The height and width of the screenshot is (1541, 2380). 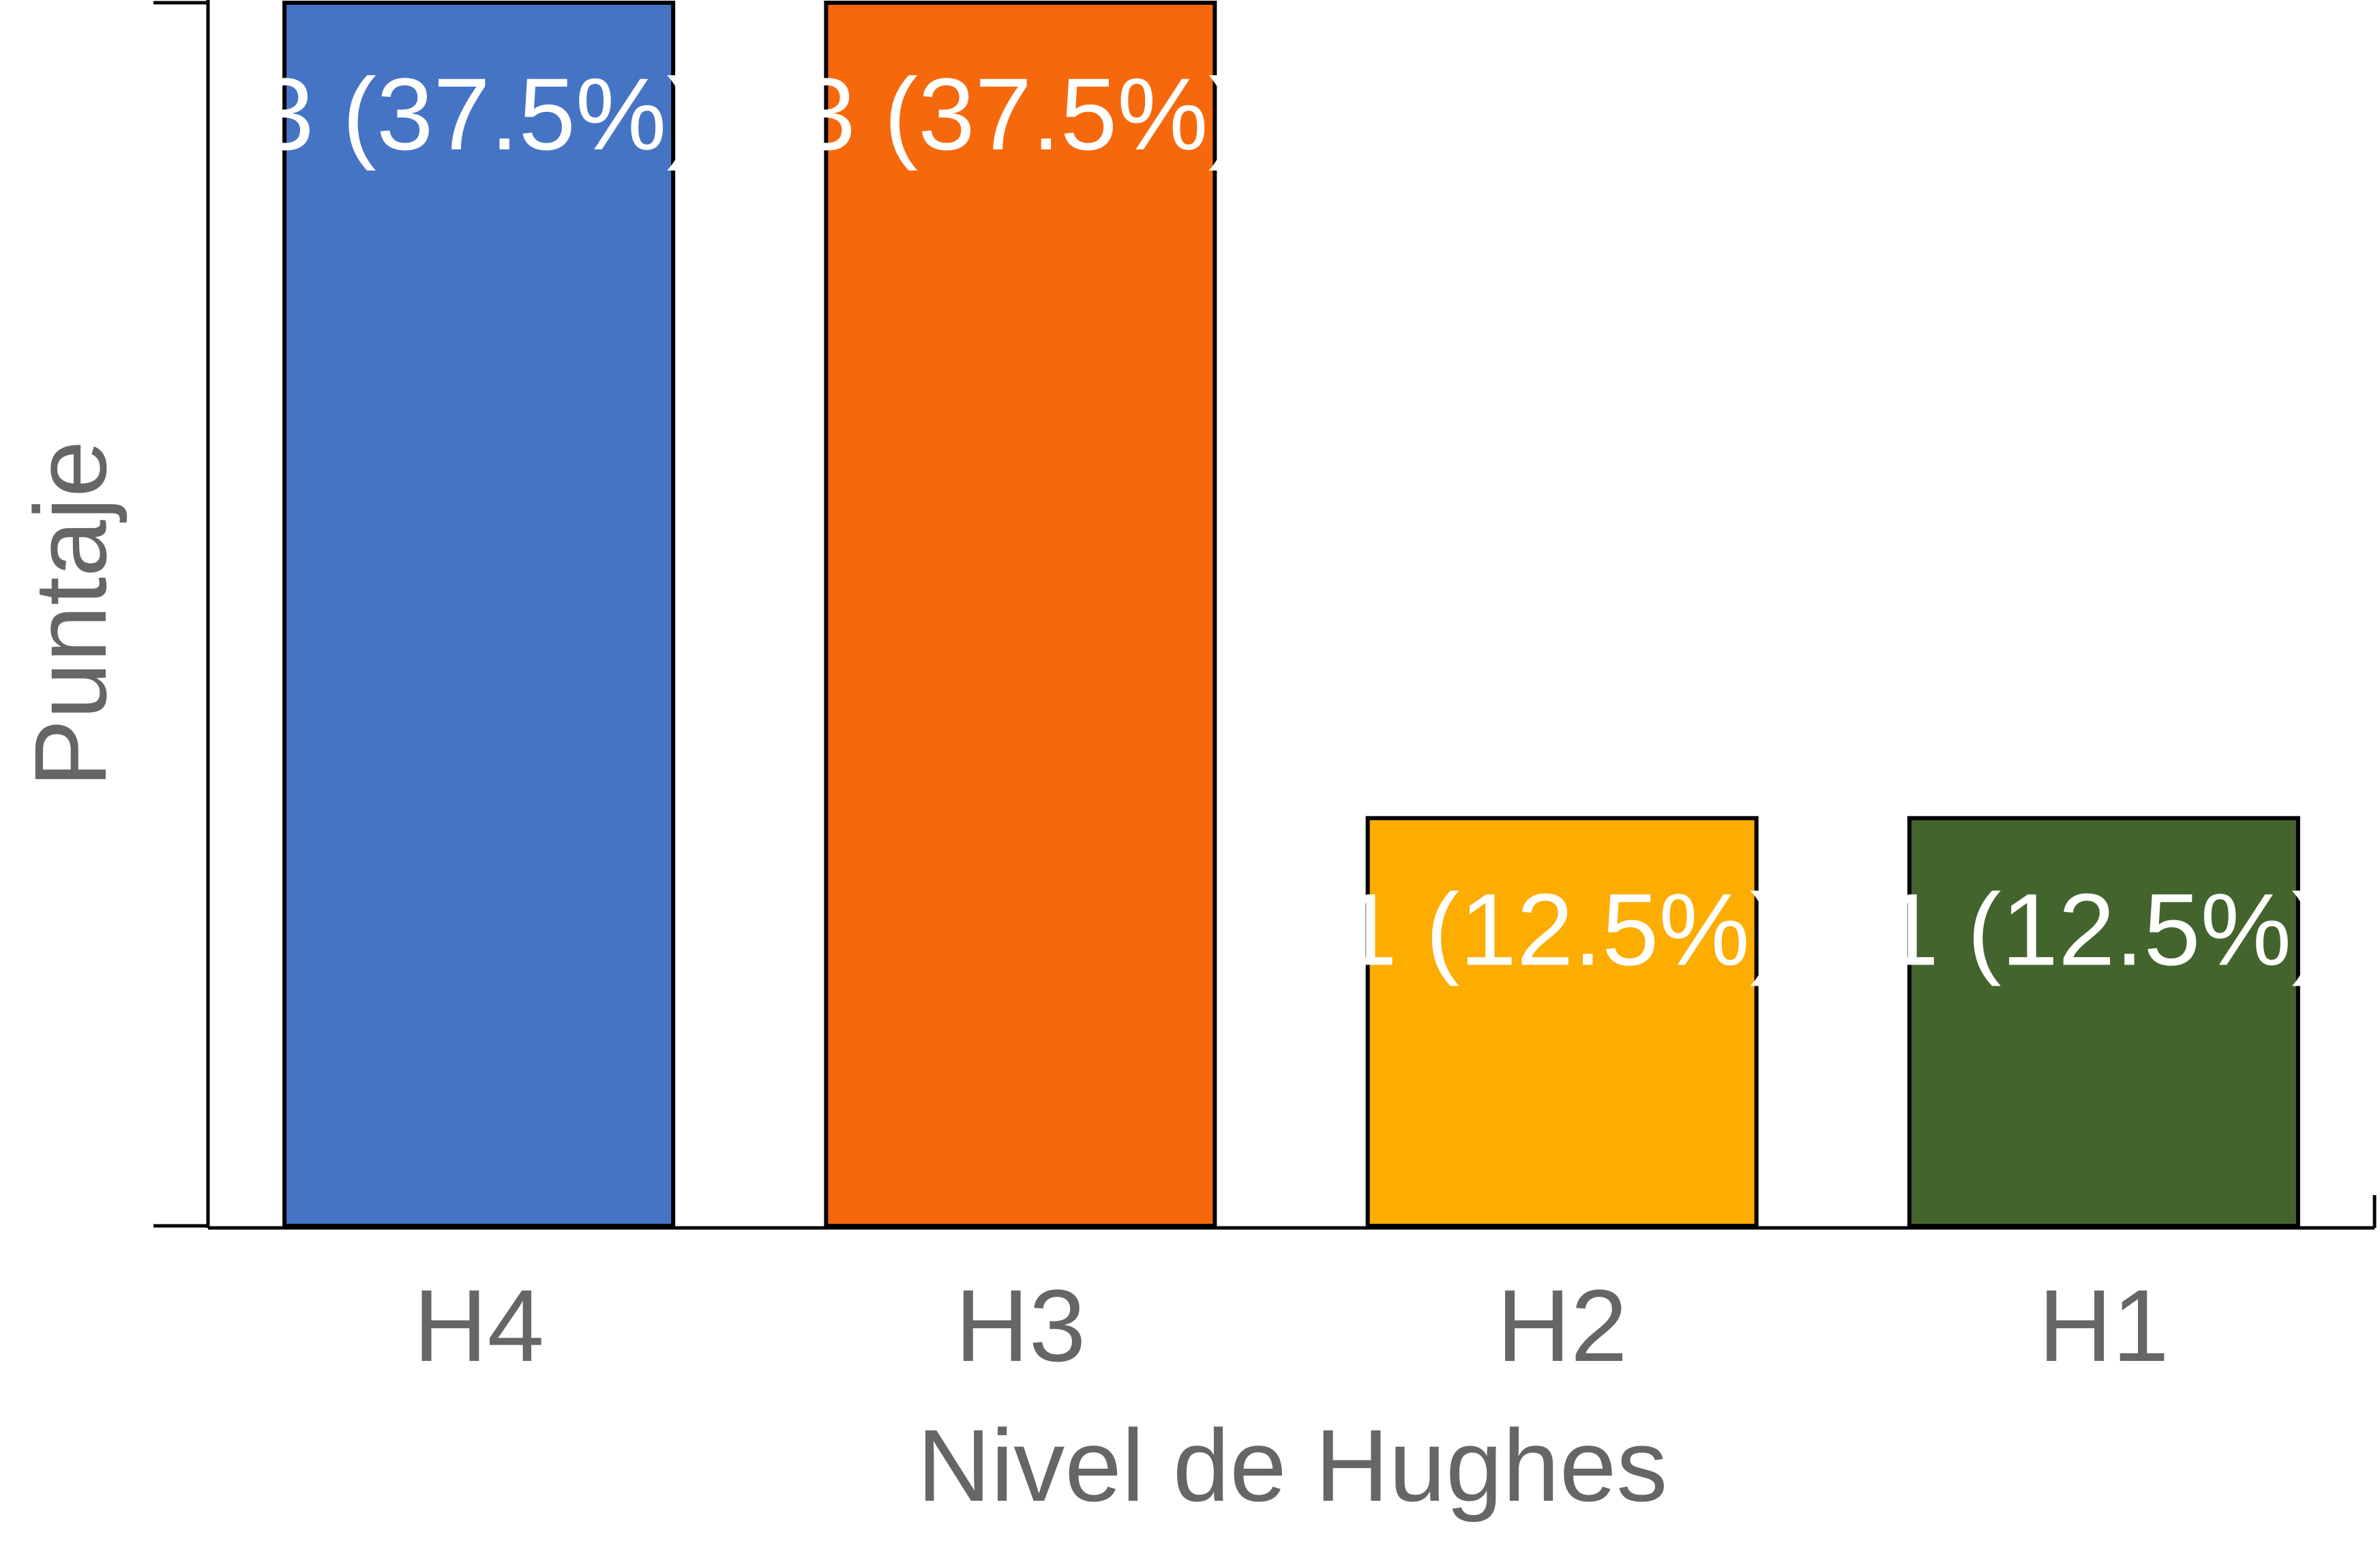 I want to click on y-axis-title: Puntaje, so click(x=70, y=614).